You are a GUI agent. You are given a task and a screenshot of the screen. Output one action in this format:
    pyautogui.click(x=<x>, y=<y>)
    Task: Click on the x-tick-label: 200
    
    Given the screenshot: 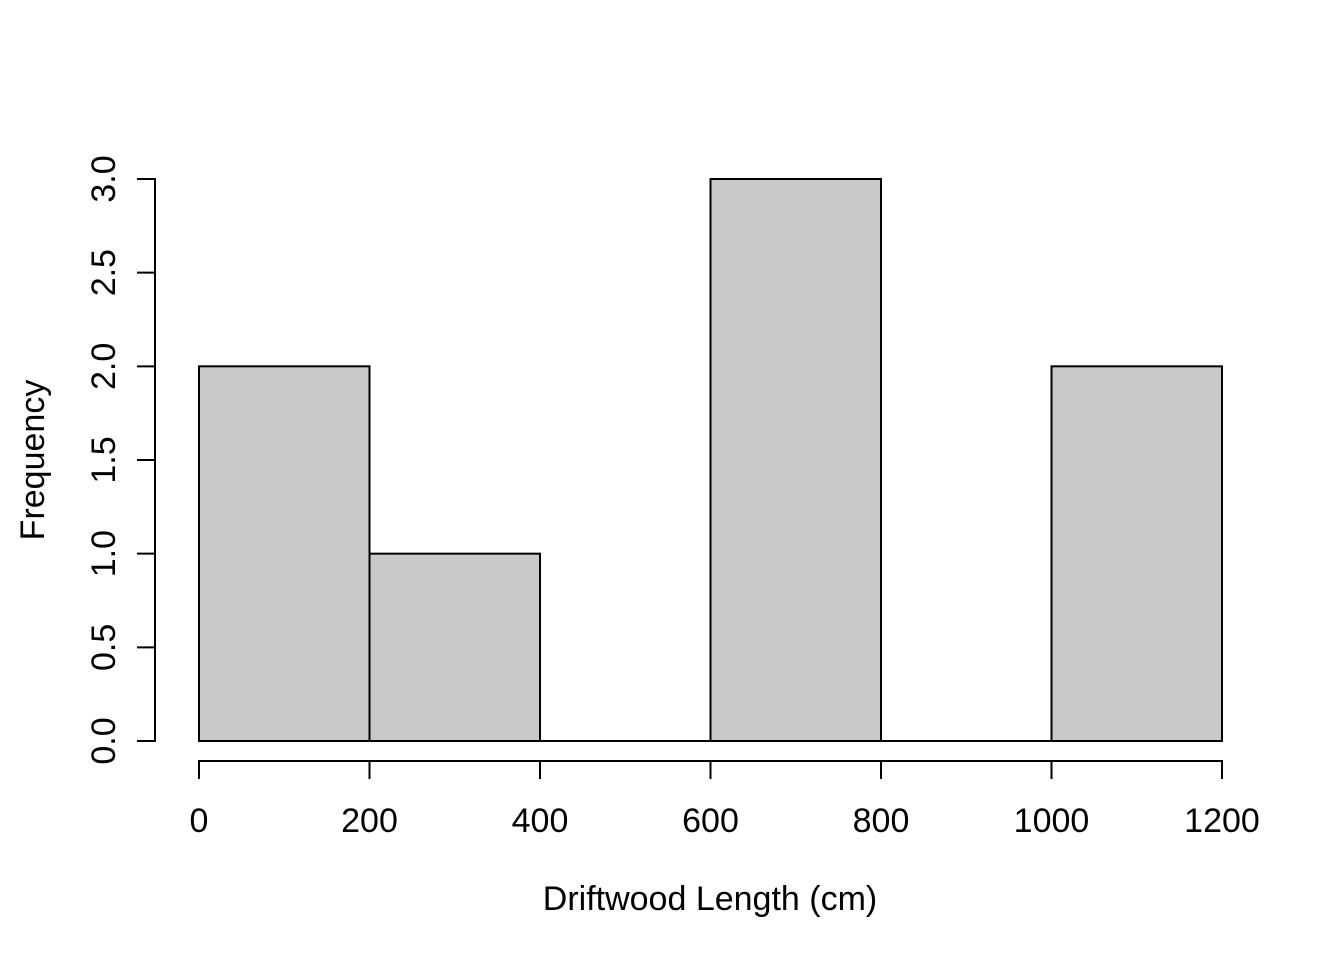 What is the action you would take?
    pyautogui.click(x=369, y=821)
    